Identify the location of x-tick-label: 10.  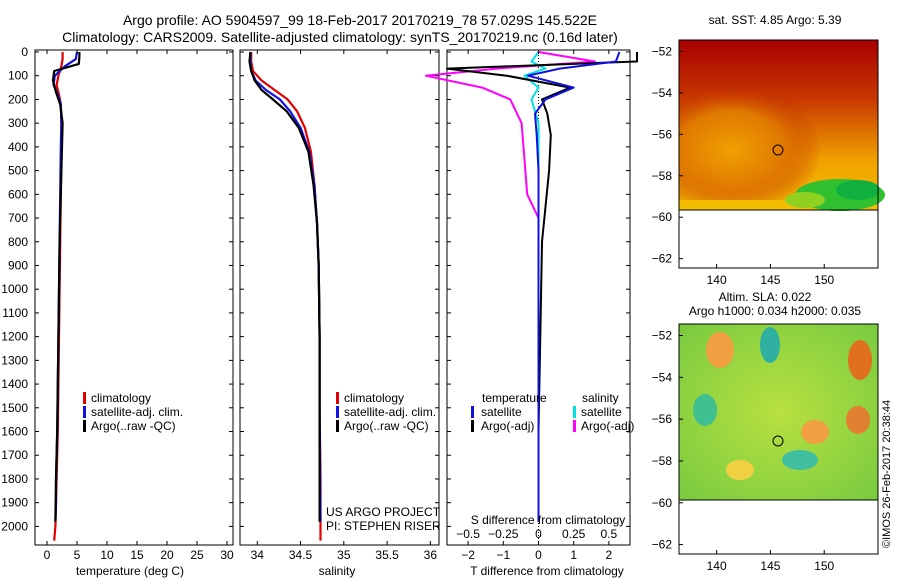
(107, 555).